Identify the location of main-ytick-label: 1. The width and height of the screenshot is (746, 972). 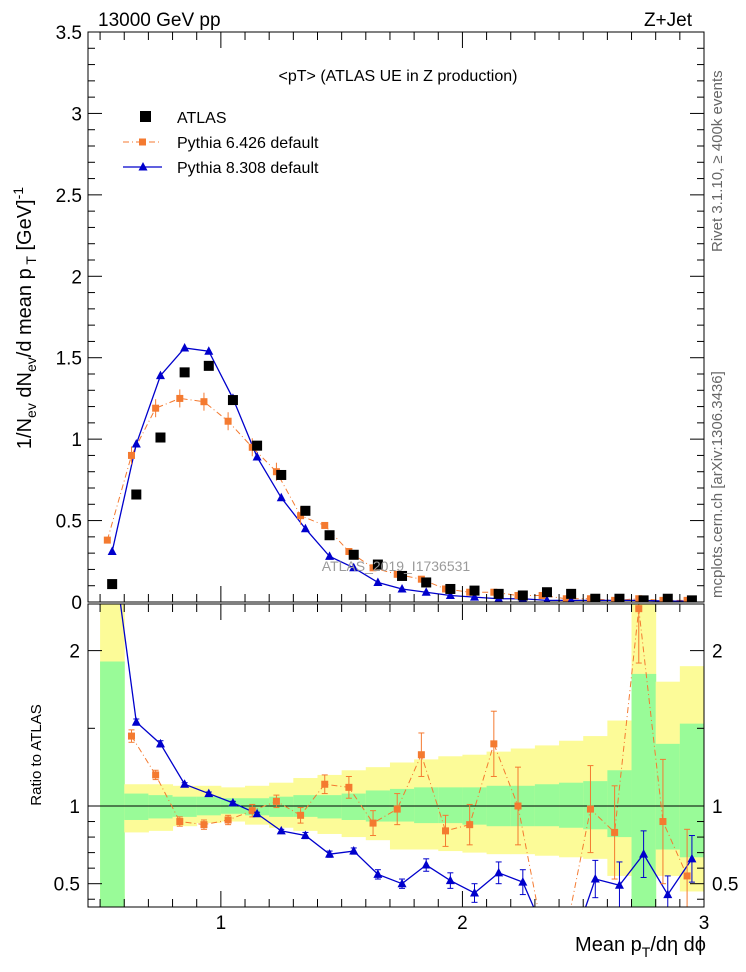
(76, 440).